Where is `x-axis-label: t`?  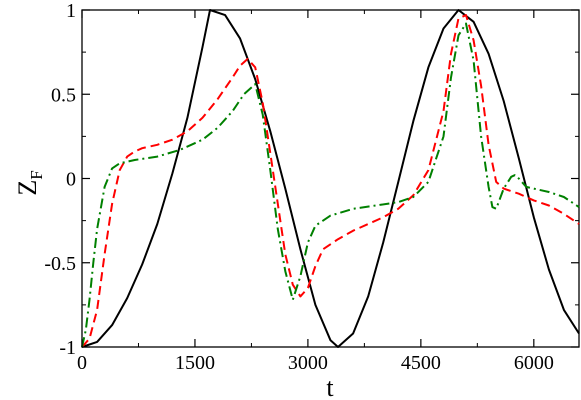
x-axis-label: t is located at coordinates (330, 386).